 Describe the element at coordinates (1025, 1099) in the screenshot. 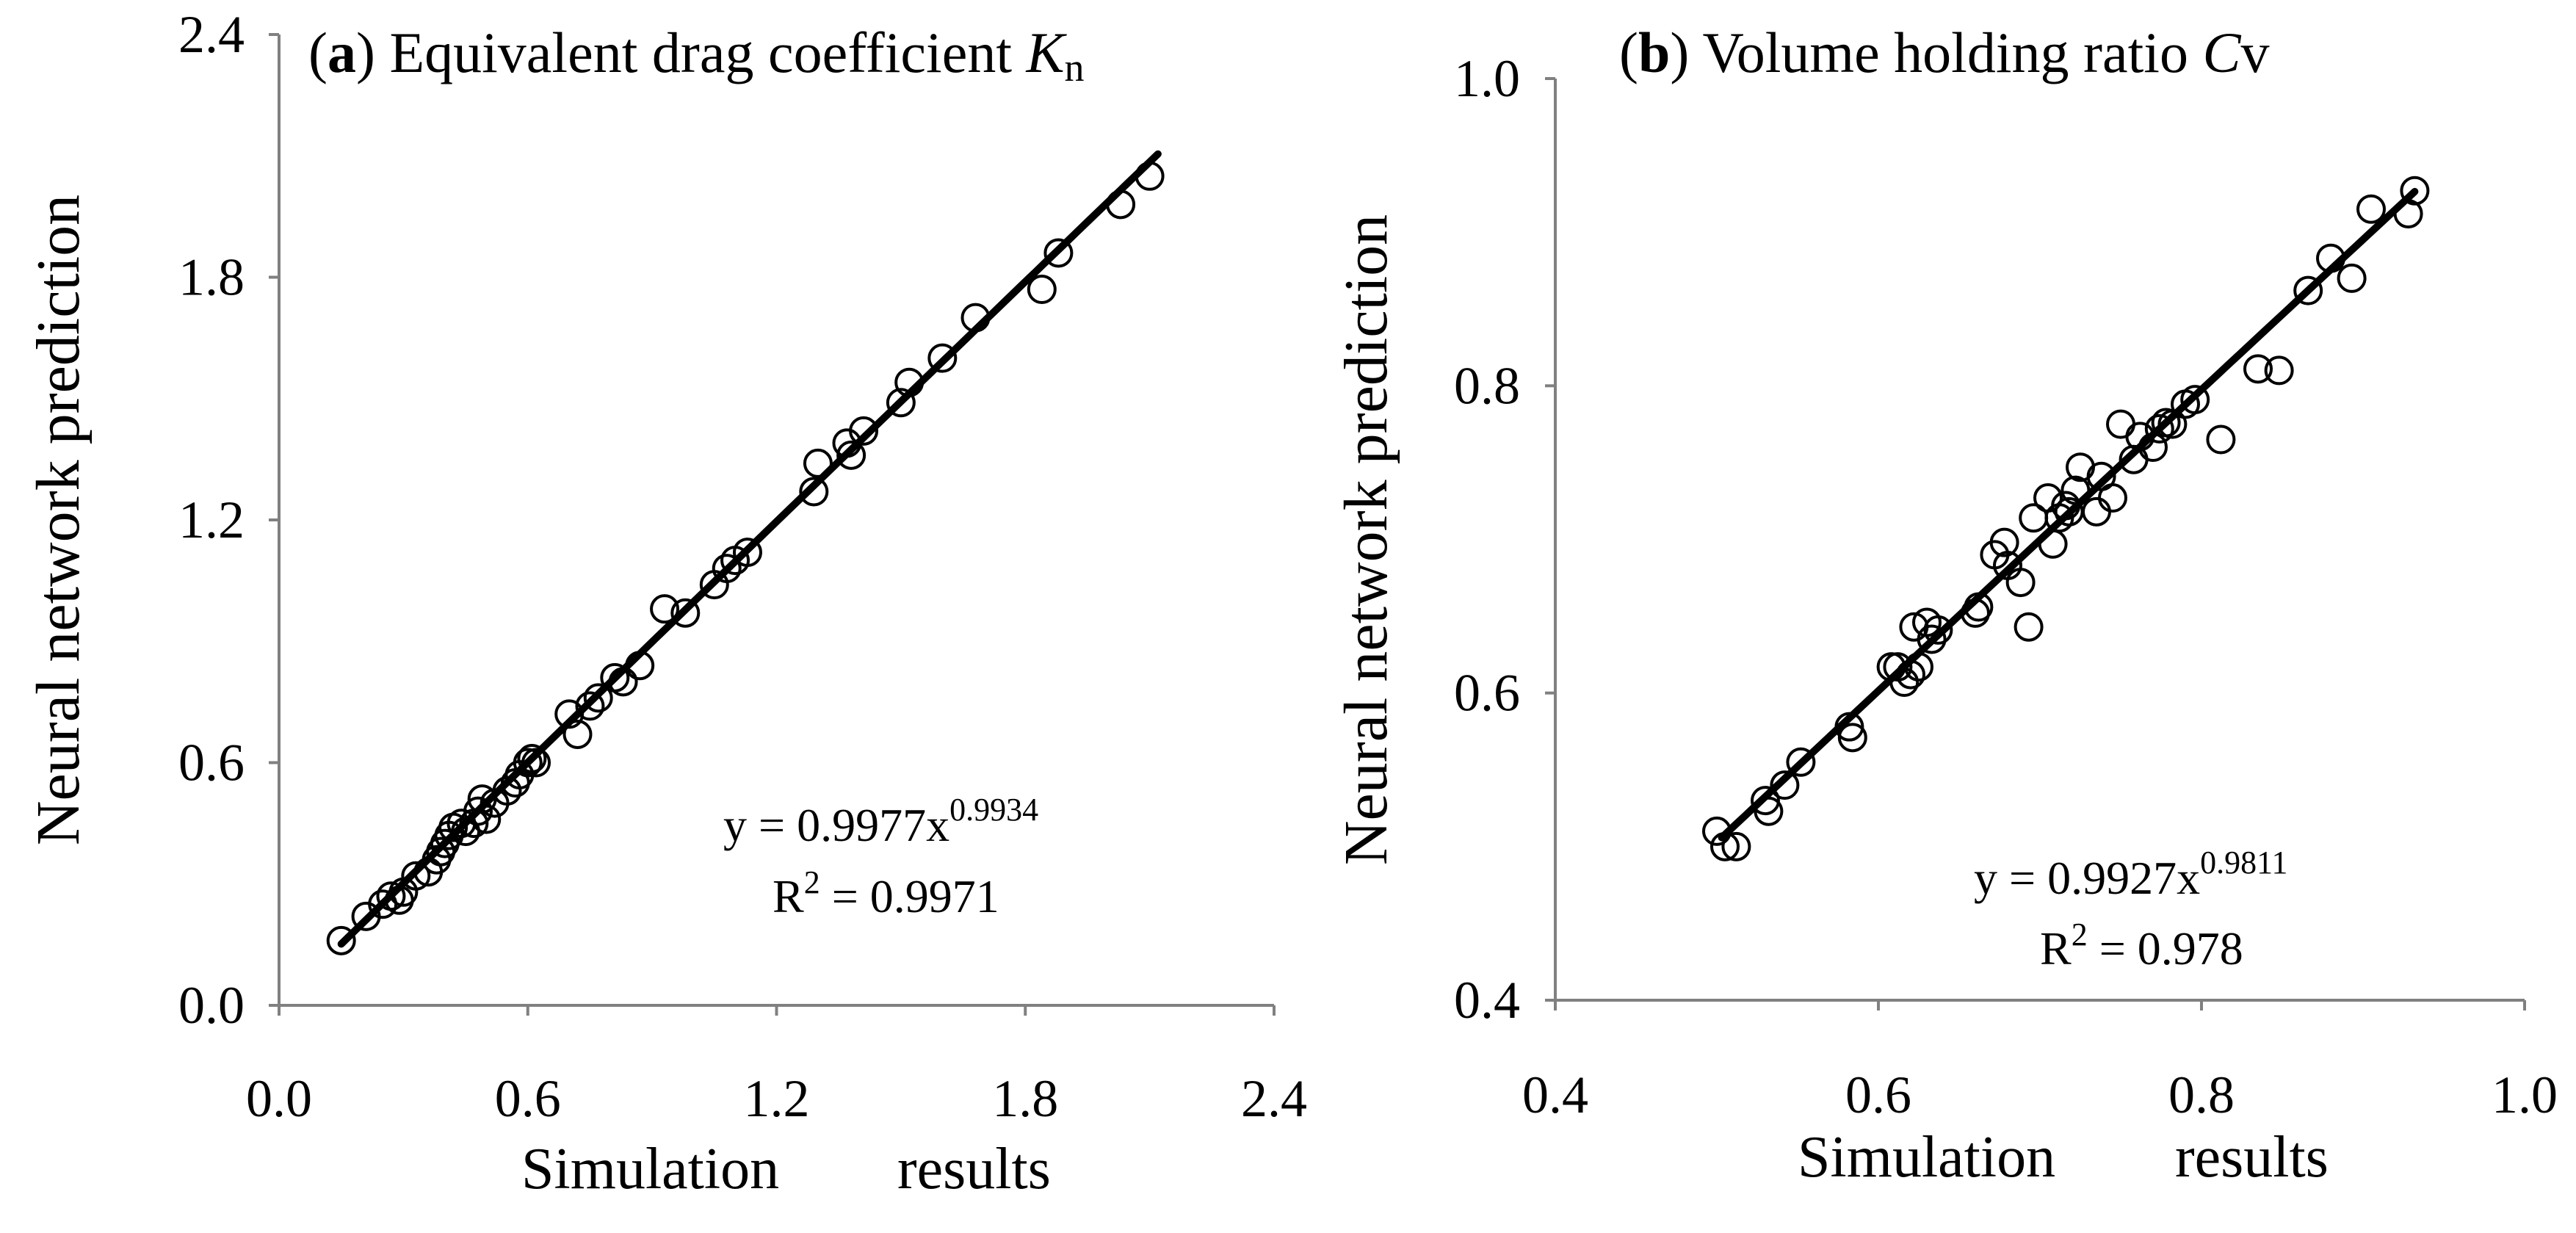

I see `x-tick-label-a: 1.8` at that location.